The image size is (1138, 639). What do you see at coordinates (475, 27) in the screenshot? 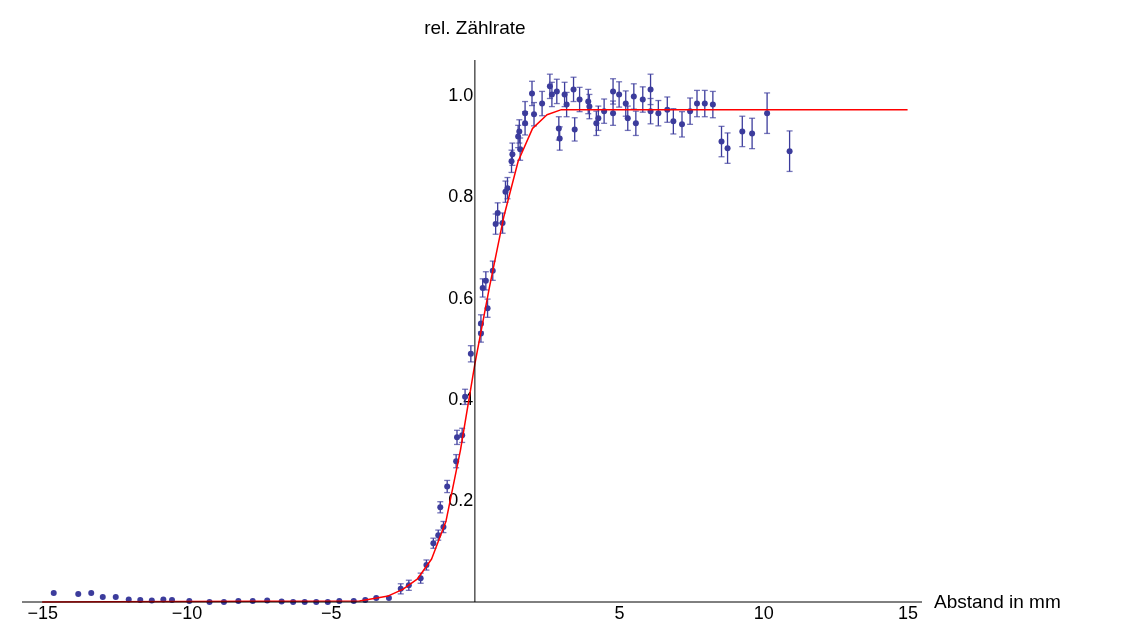
I see `y-axis-title: rel. Zählrate` at bounding box center [475, 27].